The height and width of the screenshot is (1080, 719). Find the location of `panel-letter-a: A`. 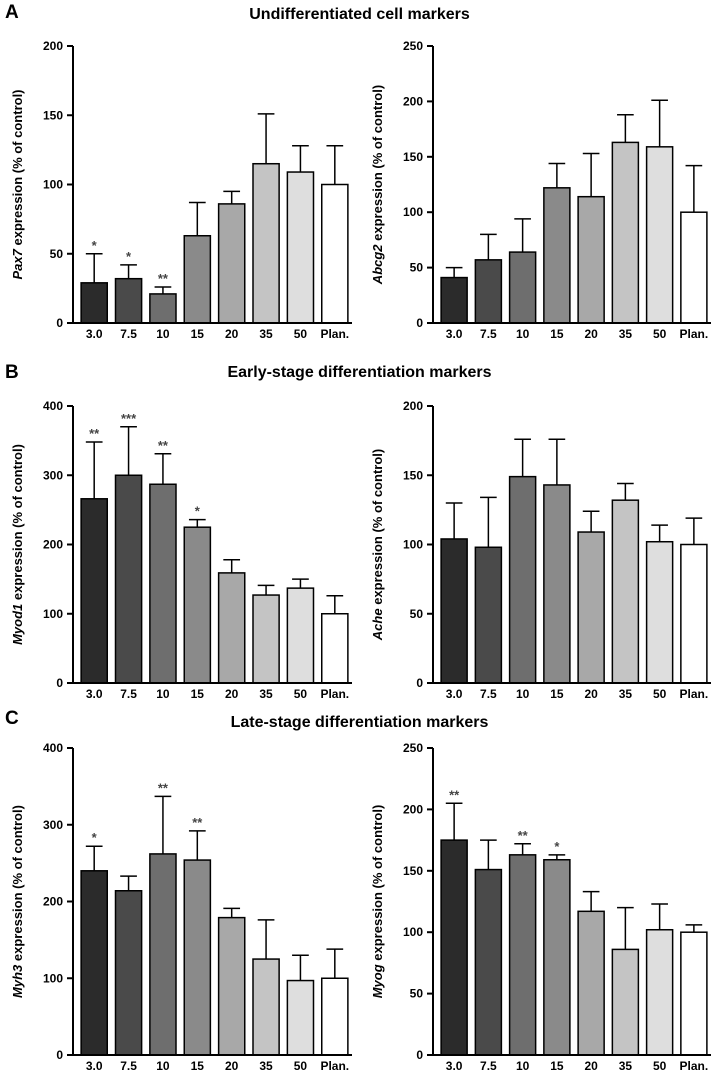

panel-letter-a: A is located at coordinates (12, 12).